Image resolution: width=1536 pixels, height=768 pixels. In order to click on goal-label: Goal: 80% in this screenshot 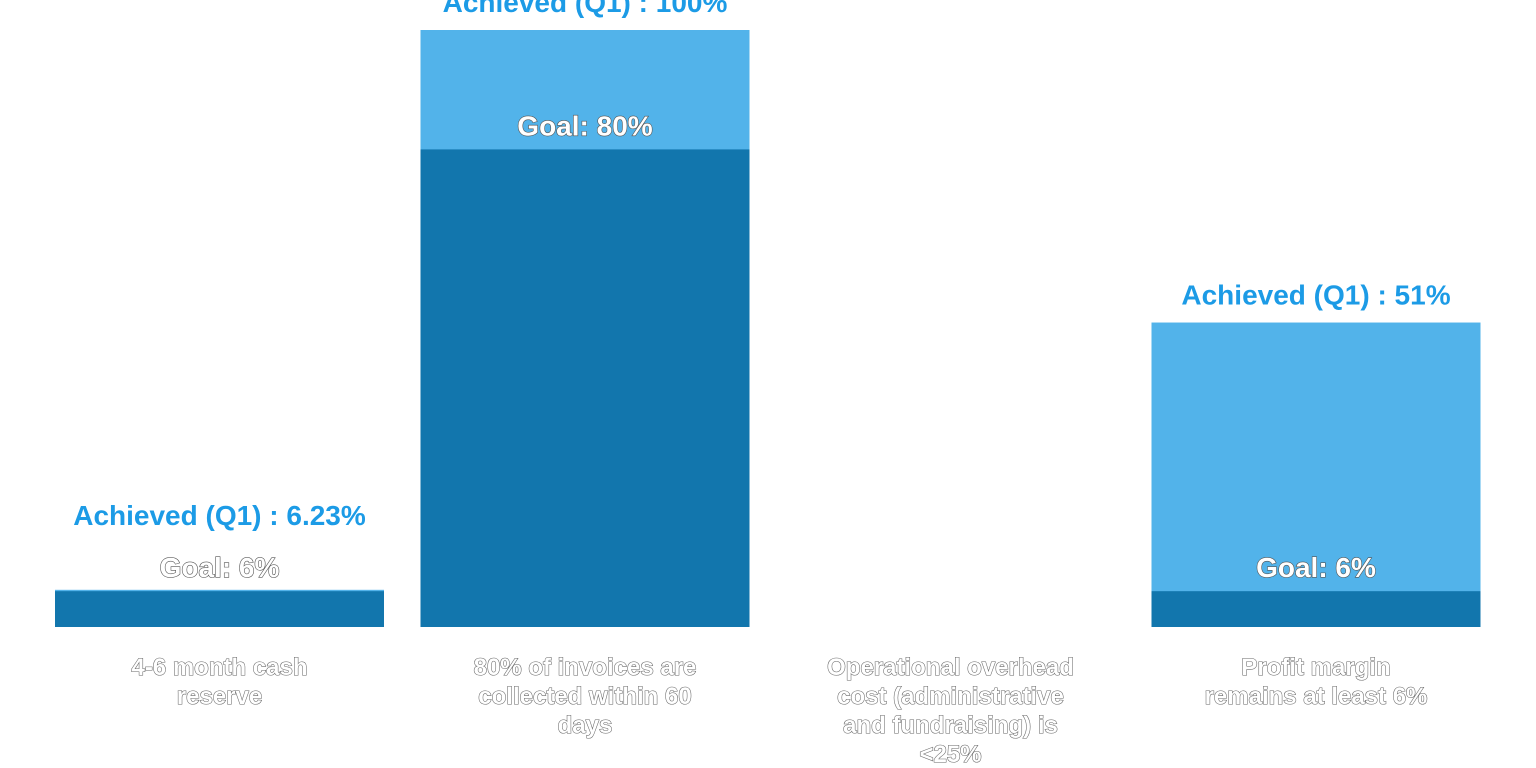, I will do `click(584, 125)`.